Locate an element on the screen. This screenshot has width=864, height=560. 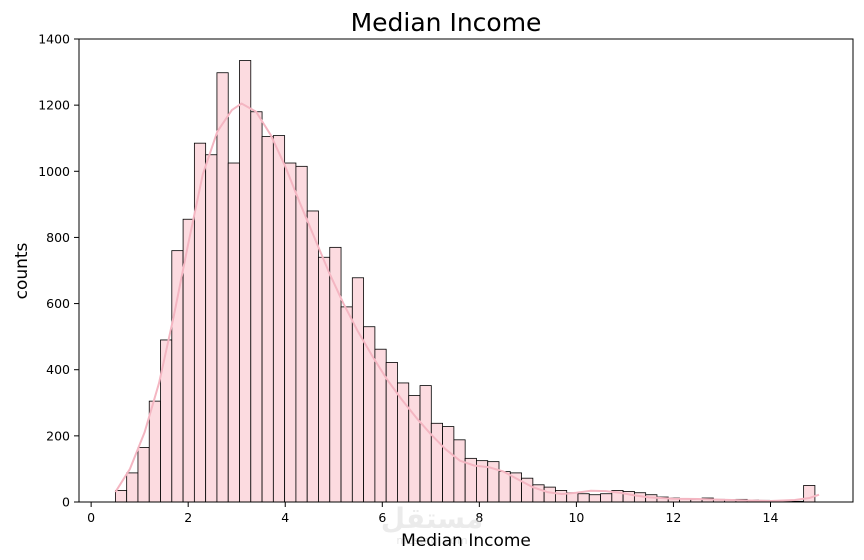
x-axis-label: Median Income is located at coordinates (466, 541).